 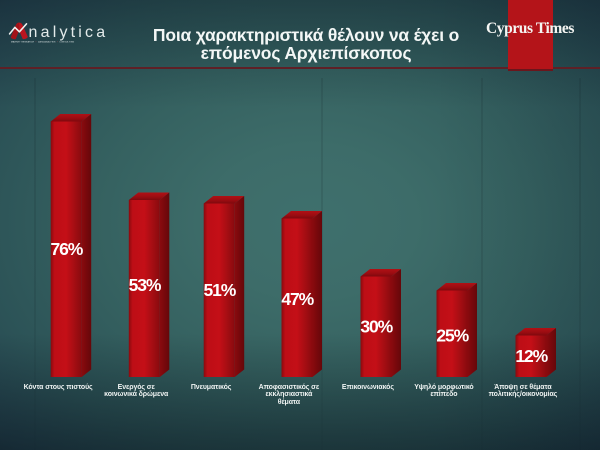 I want to click on svg-text: 51%, so click(x=220, y=290).